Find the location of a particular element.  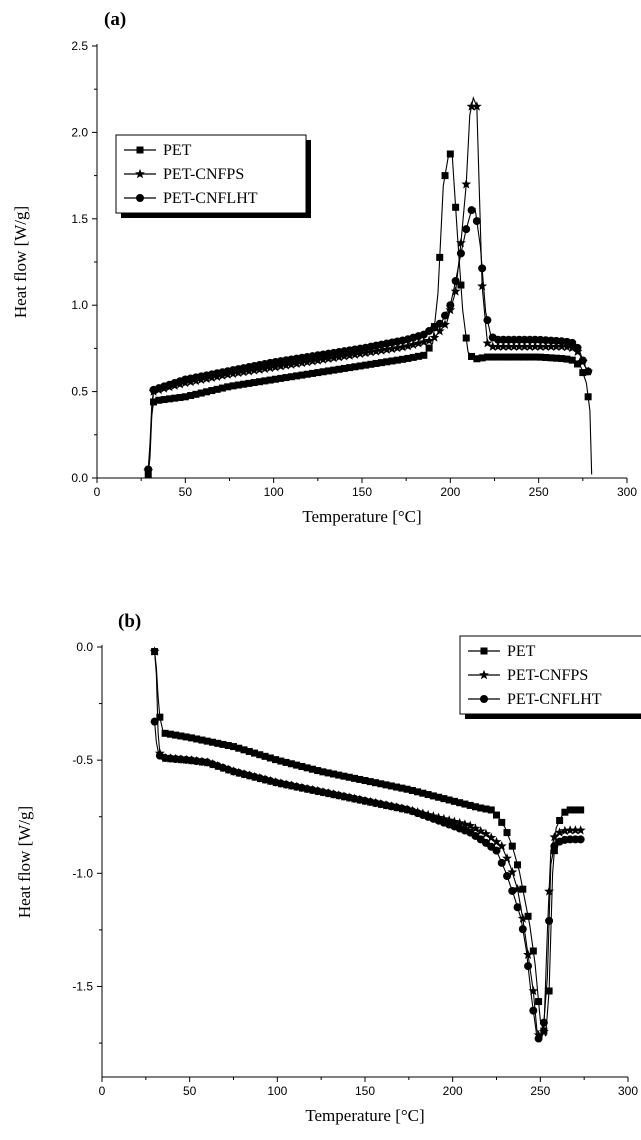

y-tick-label: 2.5 is located at coordinates (79, 46).